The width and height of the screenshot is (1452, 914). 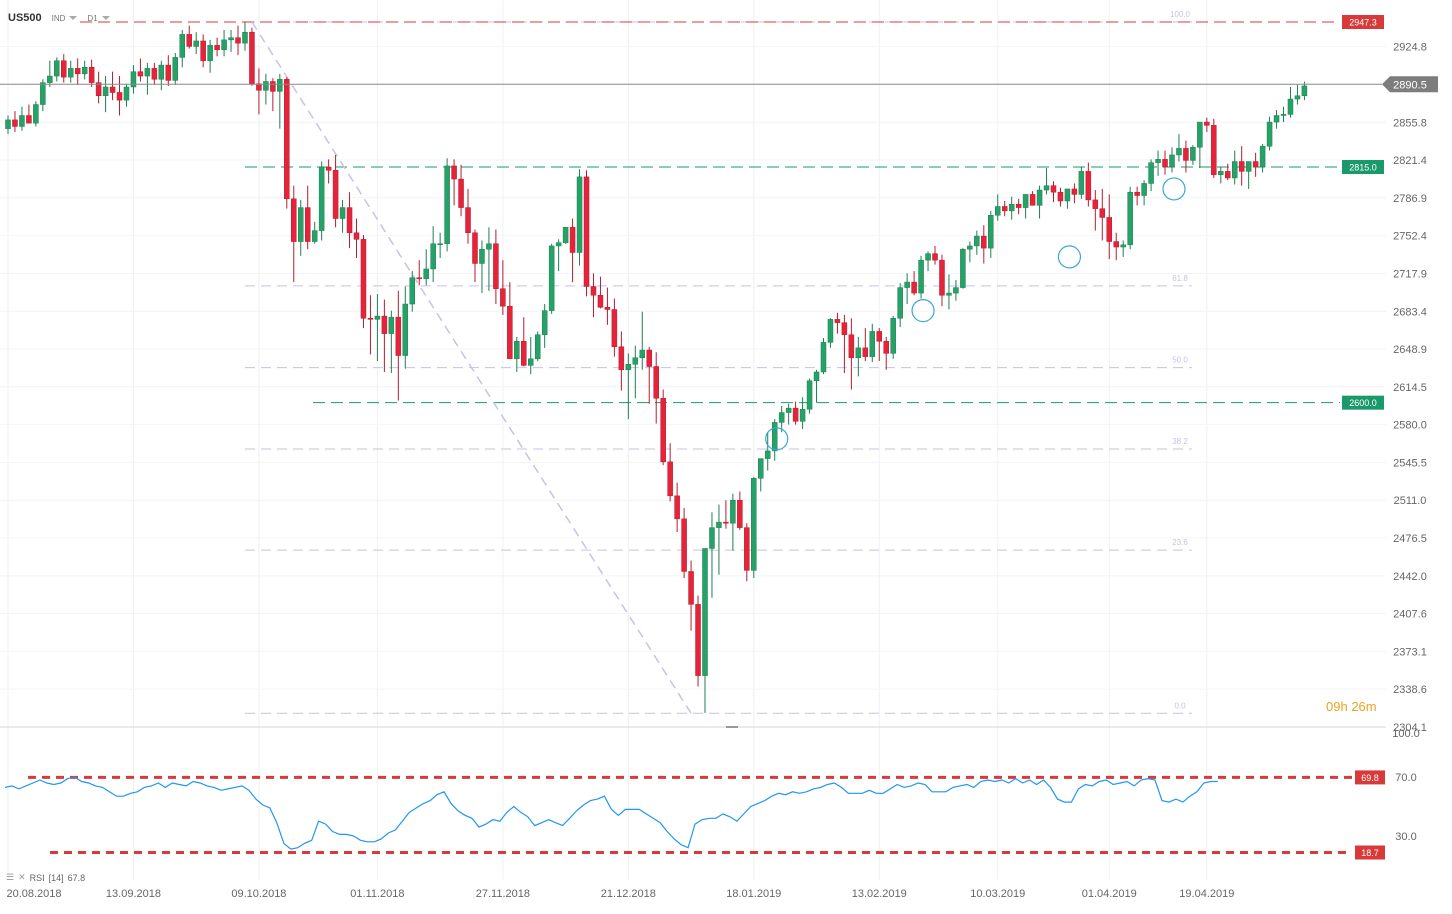 What do you see at coordinates (1410, 161) in the screenshot?
I see `y-tick-label: 2821.4` at bounding box center [1410, 161].